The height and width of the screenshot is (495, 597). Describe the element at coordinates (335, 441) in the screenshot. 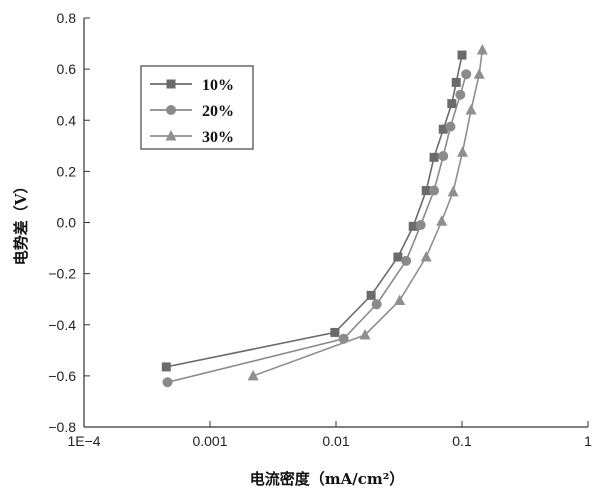

I see `x-tick-label: 0.01` at that location.